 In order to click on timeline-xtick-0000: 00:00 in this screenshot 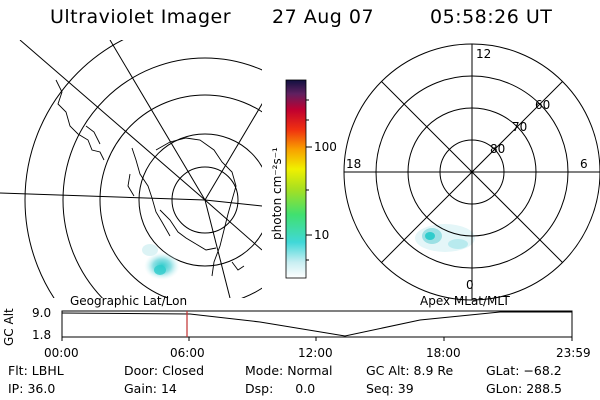, I will do `click(61, 353)`.